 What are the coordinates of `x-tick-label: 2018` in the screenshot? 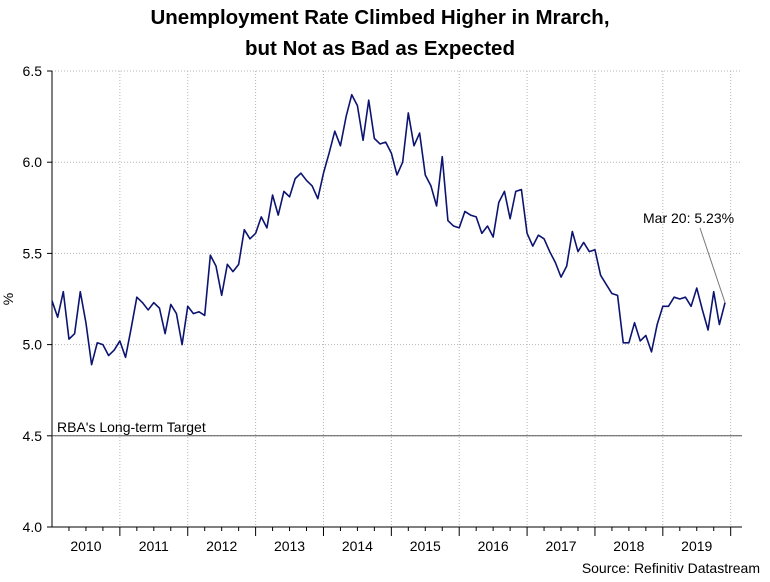 It's located at (628, 546).